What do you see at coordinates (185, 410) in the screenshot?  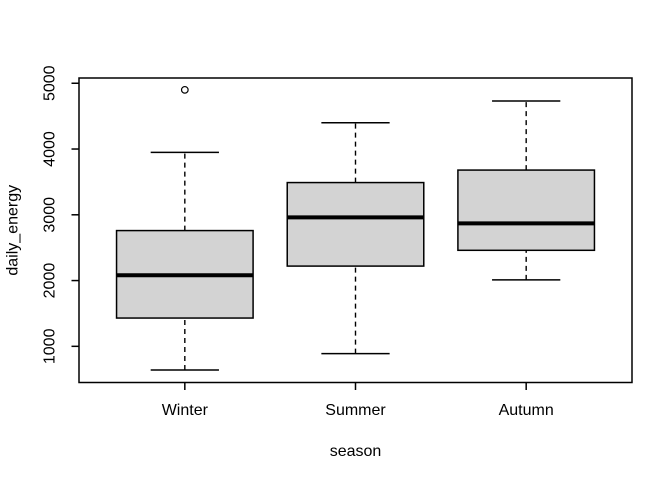 I see `x-axis-tick-label: Winter` at bounding box center [185, 410].